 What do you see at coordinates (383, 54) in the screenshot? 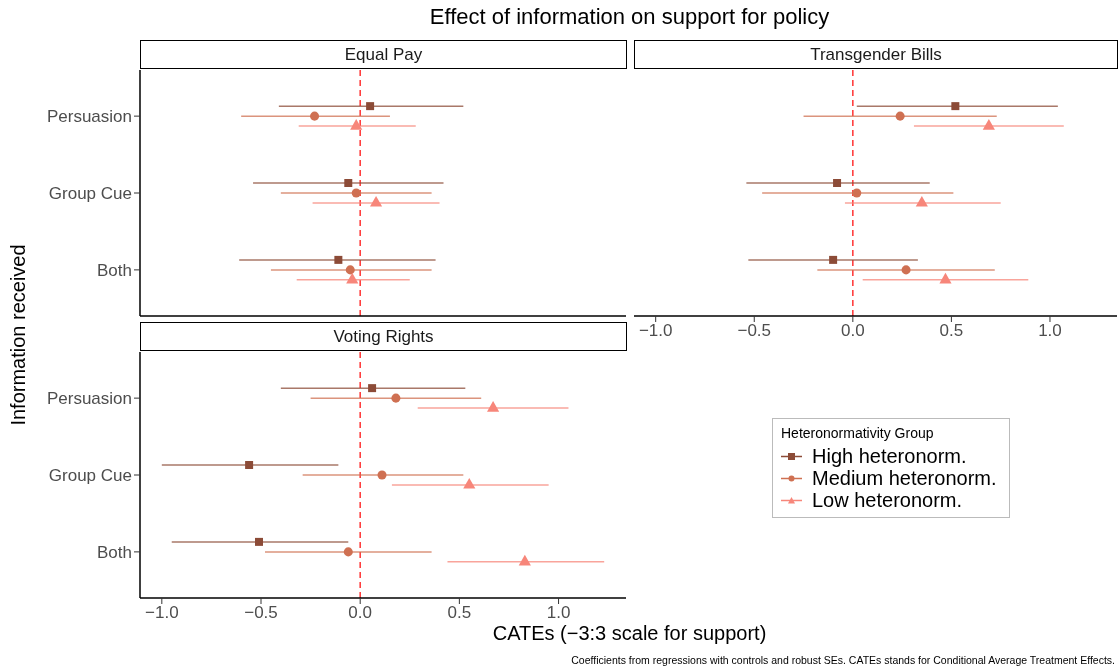
I see `chart-title: Equal Pay` at bounding box center [383, 54].